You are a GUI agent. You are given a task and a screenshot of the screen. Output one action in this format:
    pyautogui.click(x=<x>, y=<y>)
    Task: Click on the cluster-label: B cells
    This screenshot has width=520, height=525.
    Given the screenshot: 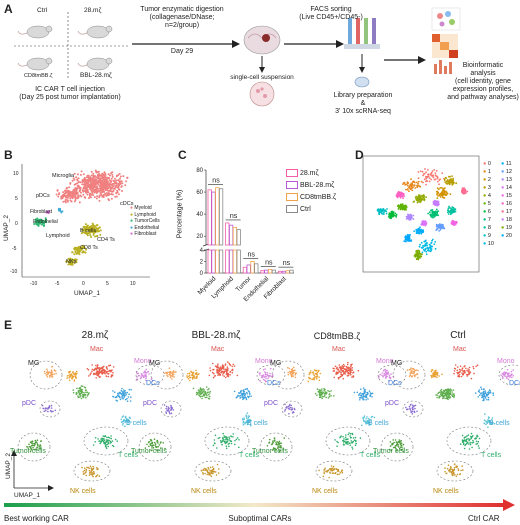 What is the action you would take?
    pyautogui.click(x=88, y=231)
    